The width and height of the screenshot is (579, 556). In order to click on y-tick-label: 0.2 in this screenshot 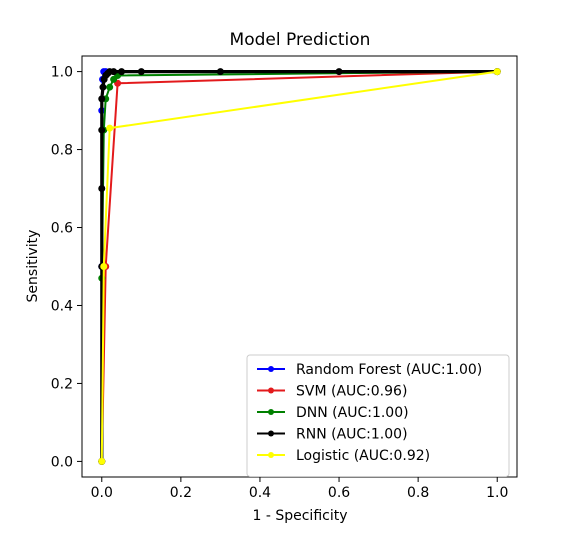, I will do `click(62, 384)`.